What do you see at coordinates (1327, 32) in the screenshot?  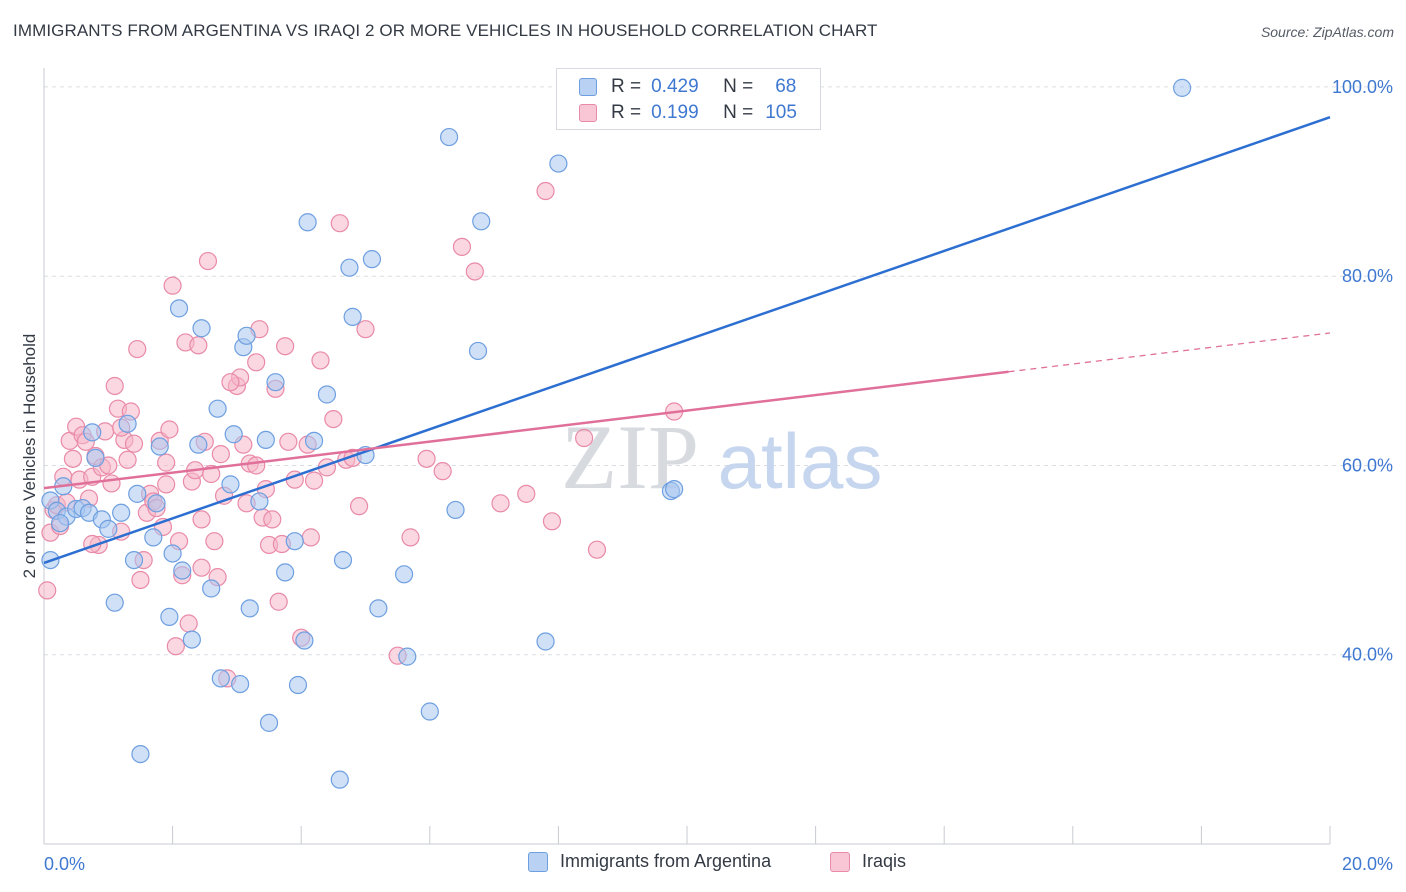 I see `chart-source: Source: ZipAtlas.com` at bounding box center [1327, 32].